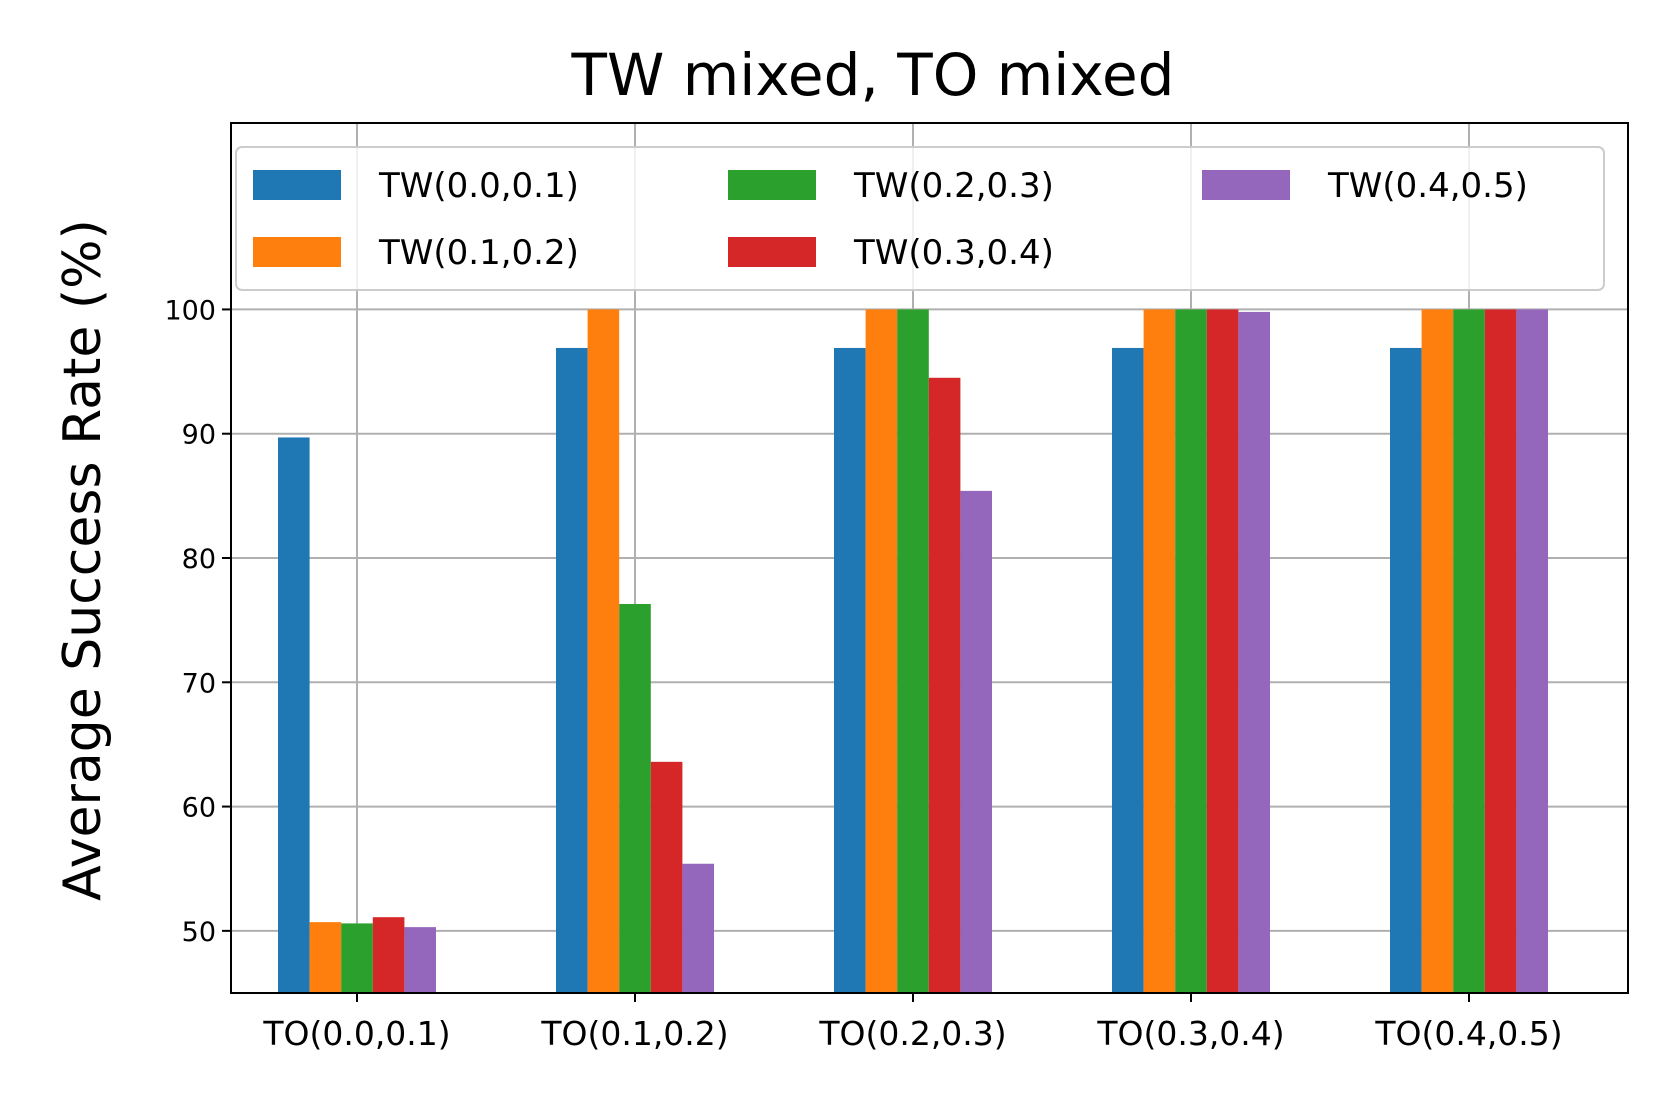 This screenshot has width=1661, height=1107. I want to click on legend-label: TW(0.1,0.2), so click(478, 253).